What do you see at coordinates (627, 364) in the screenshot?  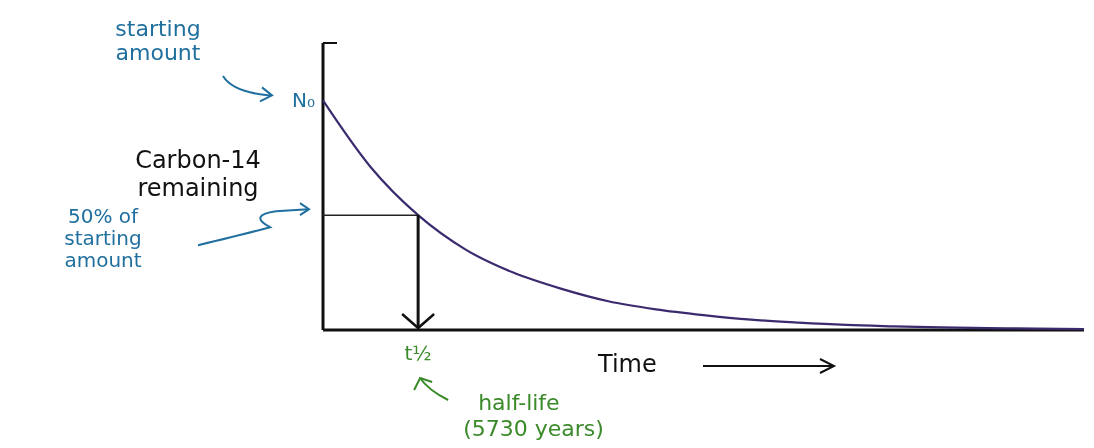 I see `x-axis-title: Time` at bounding box center [627, 364].